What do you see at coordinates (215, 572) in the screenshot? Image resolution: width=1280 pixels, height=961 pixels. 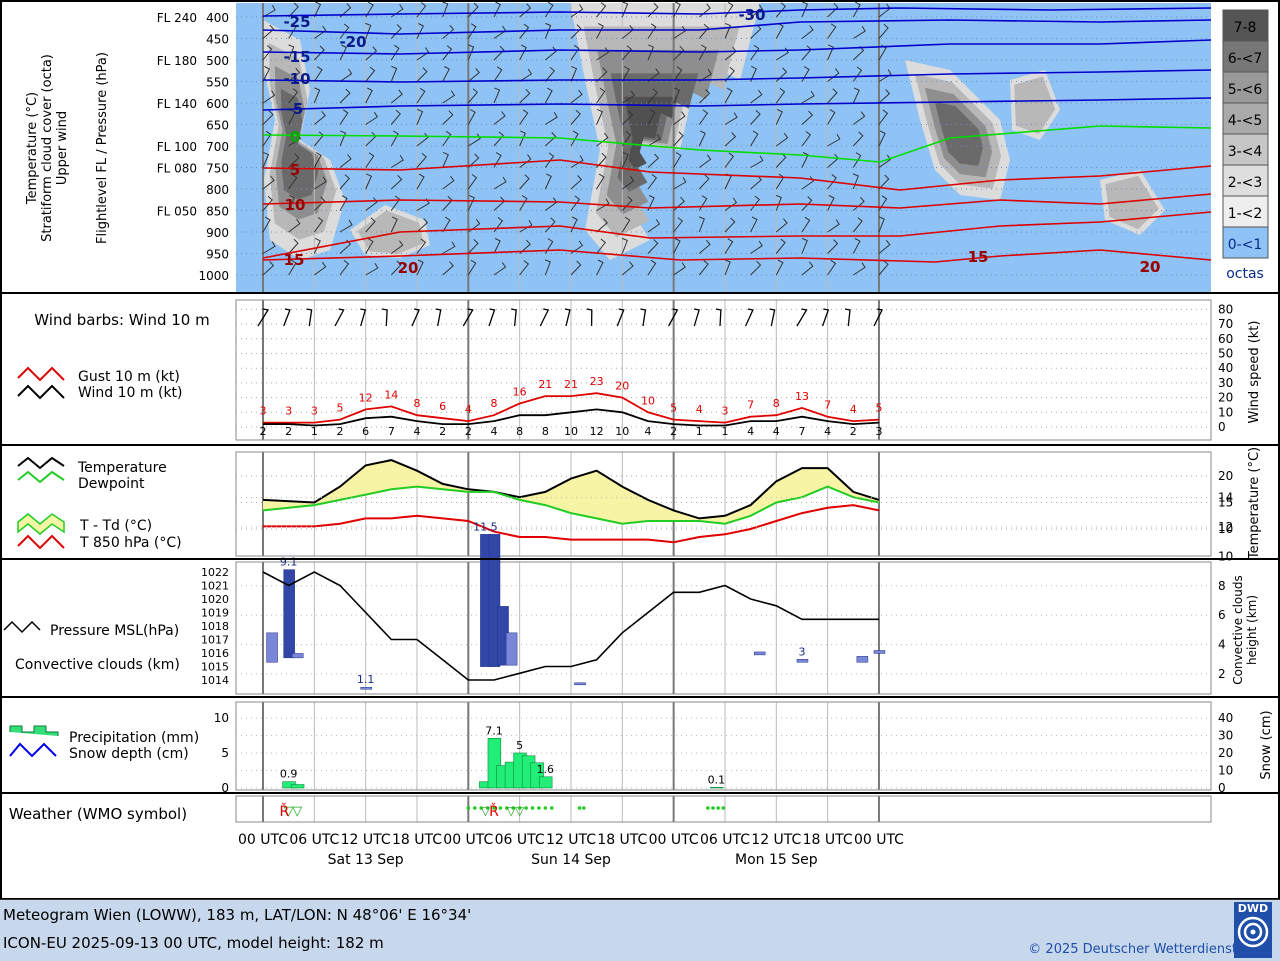 I see `pressure-tick: 1022` at bounding box center [215, 572].